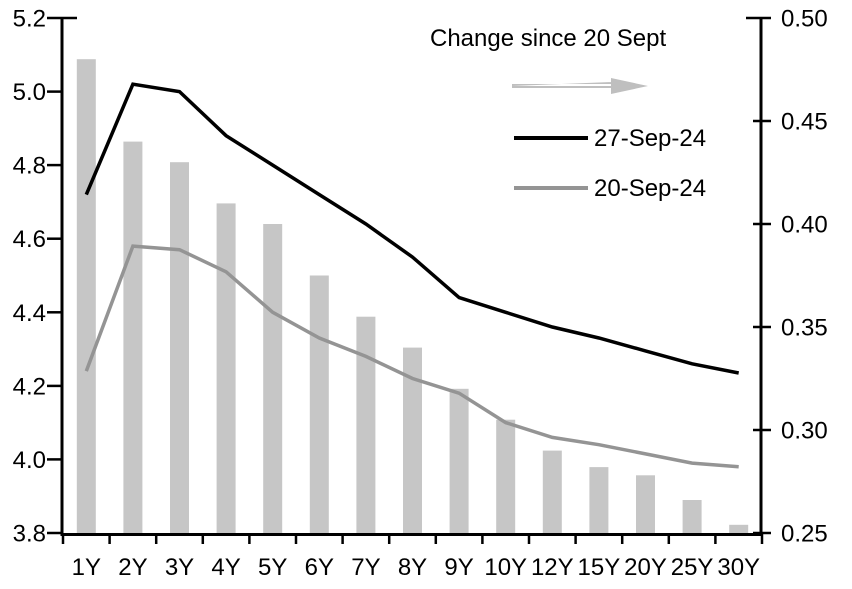  What do you see at coordinates (548, 38) in the screenshot?
I see `legend-title: Change since 20 Sept` at bounding box center [548, 38].